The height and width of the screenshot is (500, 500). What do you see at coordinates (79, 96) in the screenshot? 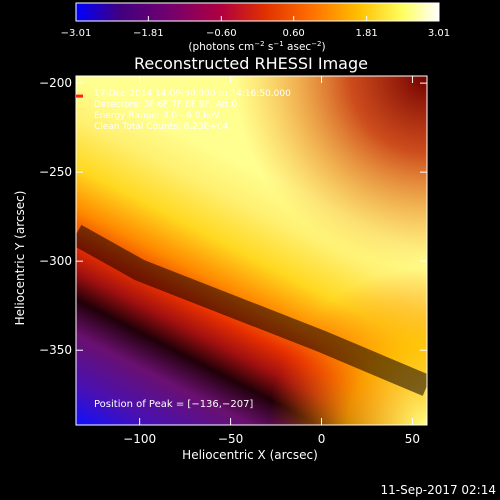
I see `peak-marker` at bounding box center [79, 96].